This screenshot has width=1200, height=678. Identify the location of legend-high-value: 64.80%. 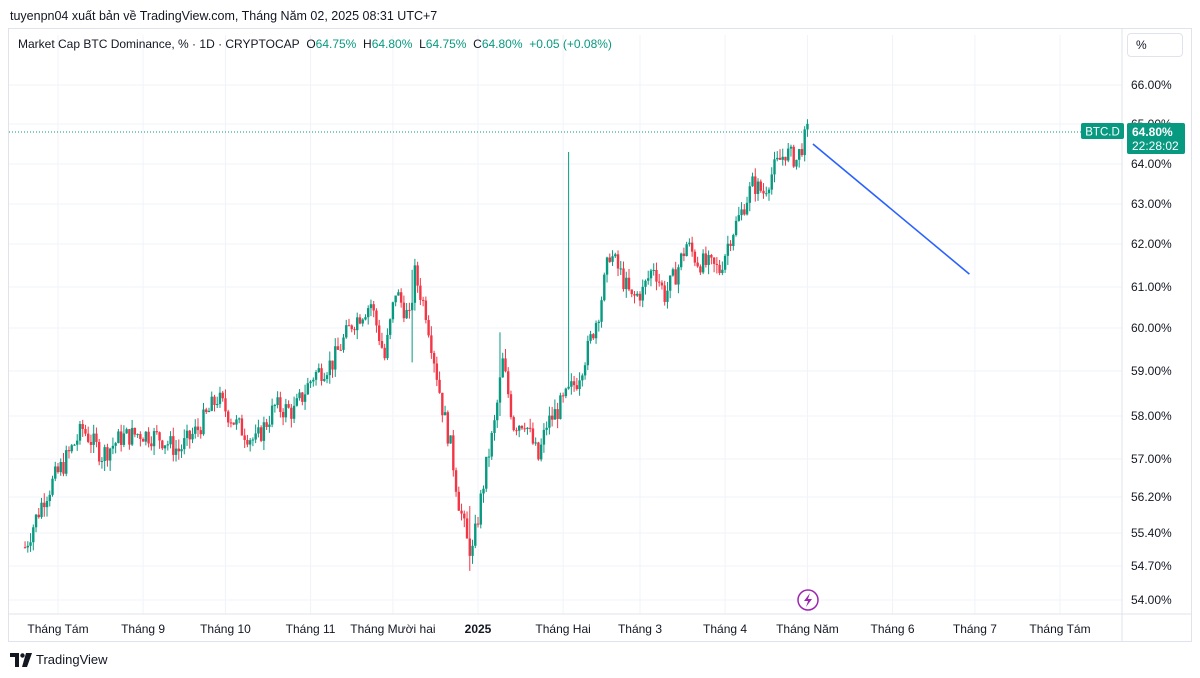
(392, 44).